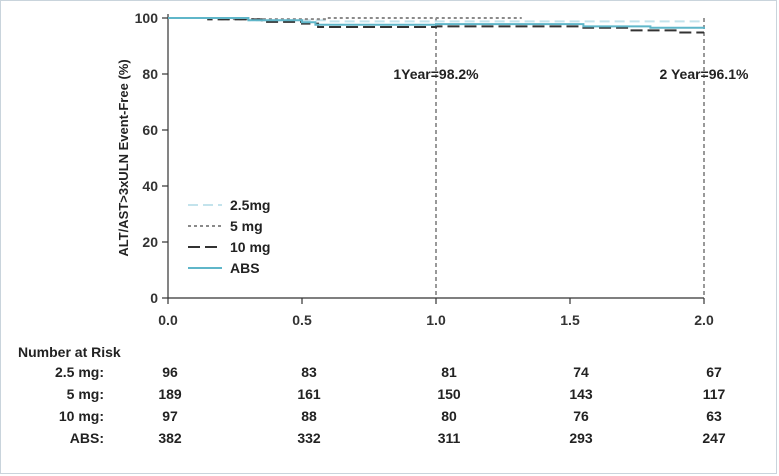 The width and height of the screenshot is (779, 476). What do you see at coordinates (81, 416) in the screenshot?
I see `risk-row-label: 10 mg:` at bounding box center [81, 416].